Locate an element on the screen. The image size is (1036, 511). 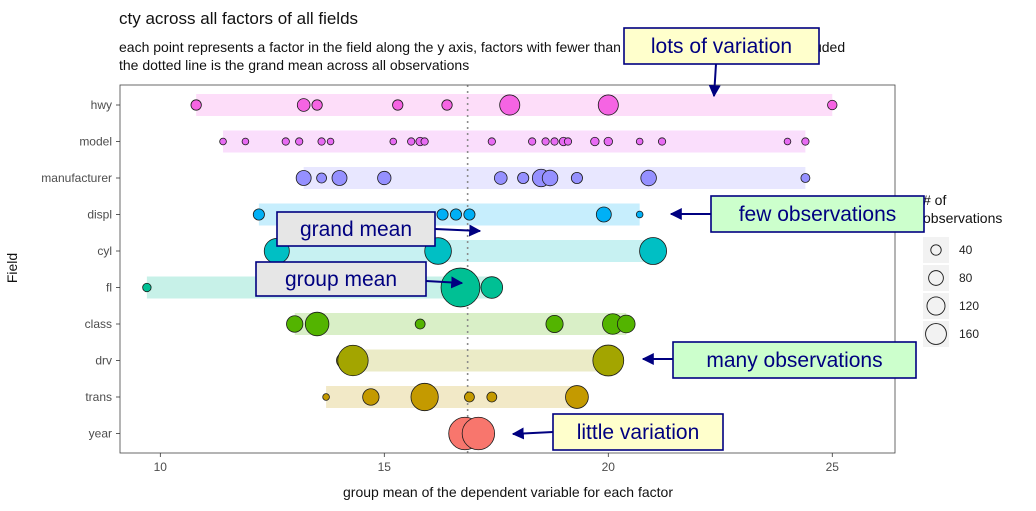
callout-arrow-grand-mean is located at coordinates (458, 230).